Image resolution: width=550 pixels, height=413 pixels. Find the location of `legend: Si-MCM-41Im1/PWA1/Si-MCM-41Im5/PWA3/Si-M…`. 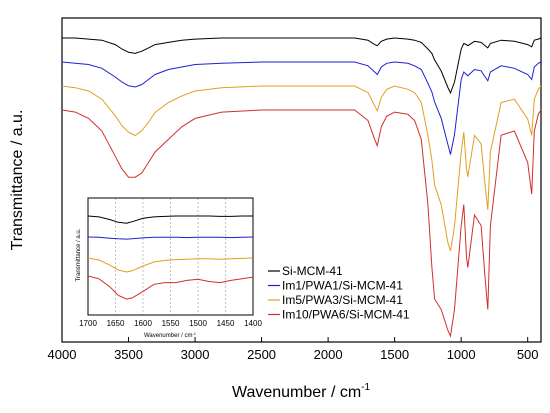

legend: Si-MCM-41Im1/PWA1/Si-MCM-41Im5/PWA3/Si-M… is located at coordinates (339, 293).